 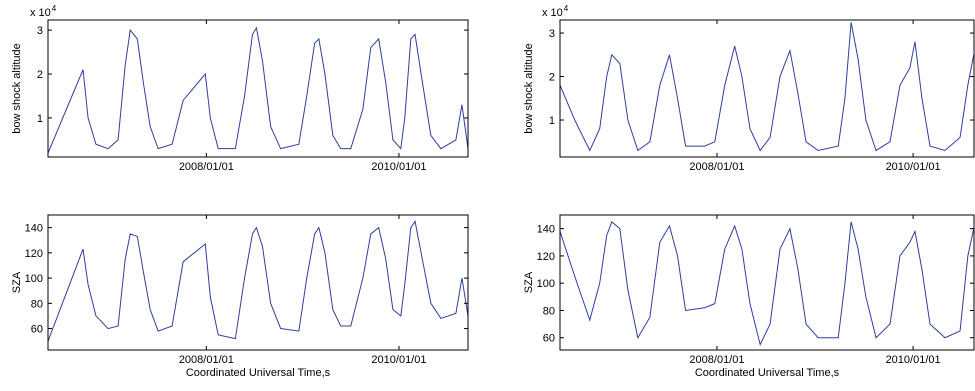 I want to click on axes-frame, so click(x=767, y=282).